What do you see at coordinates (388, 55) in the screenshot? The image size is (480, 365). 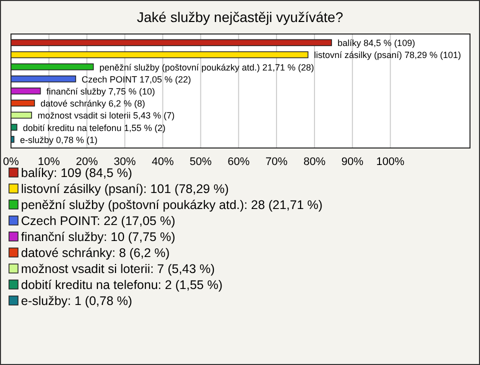 I see `category-label: listovní zásilky (psaní) 78,29 % (101)` at bounding box center [388, 55].